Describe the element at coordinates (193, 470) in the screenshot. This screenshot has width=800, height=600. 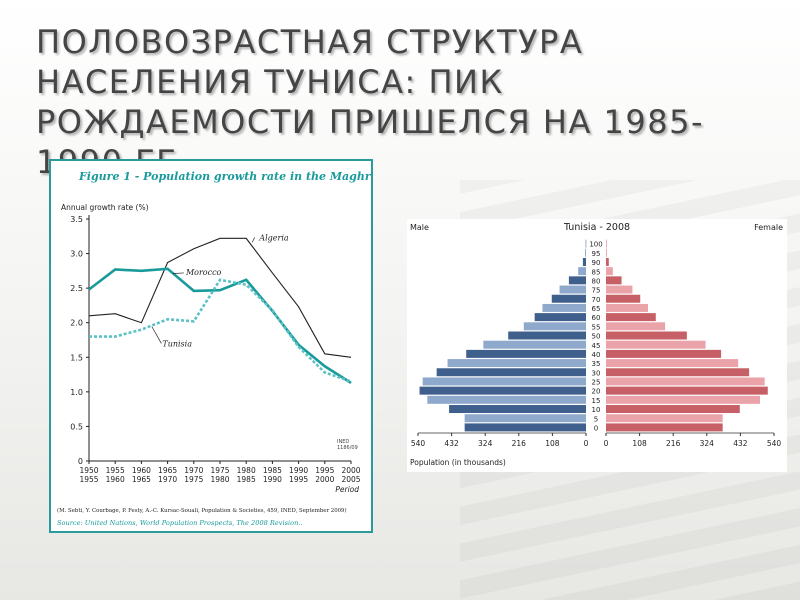
I see `x-tick-label-top: 1970` at that location.